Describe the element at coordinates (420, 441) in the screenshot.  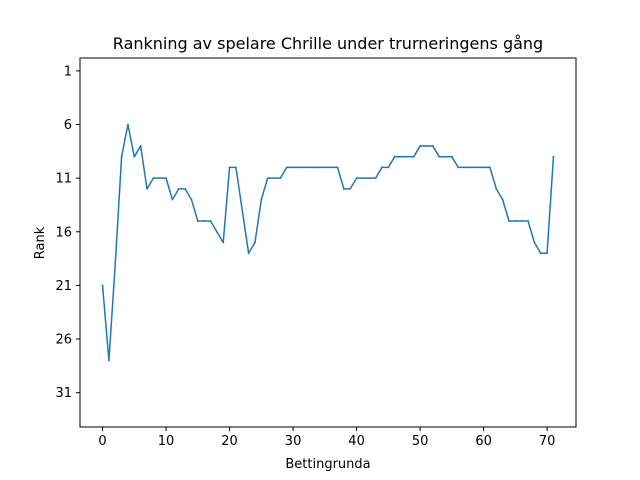
I see `x-tick-label: 50` at that location.